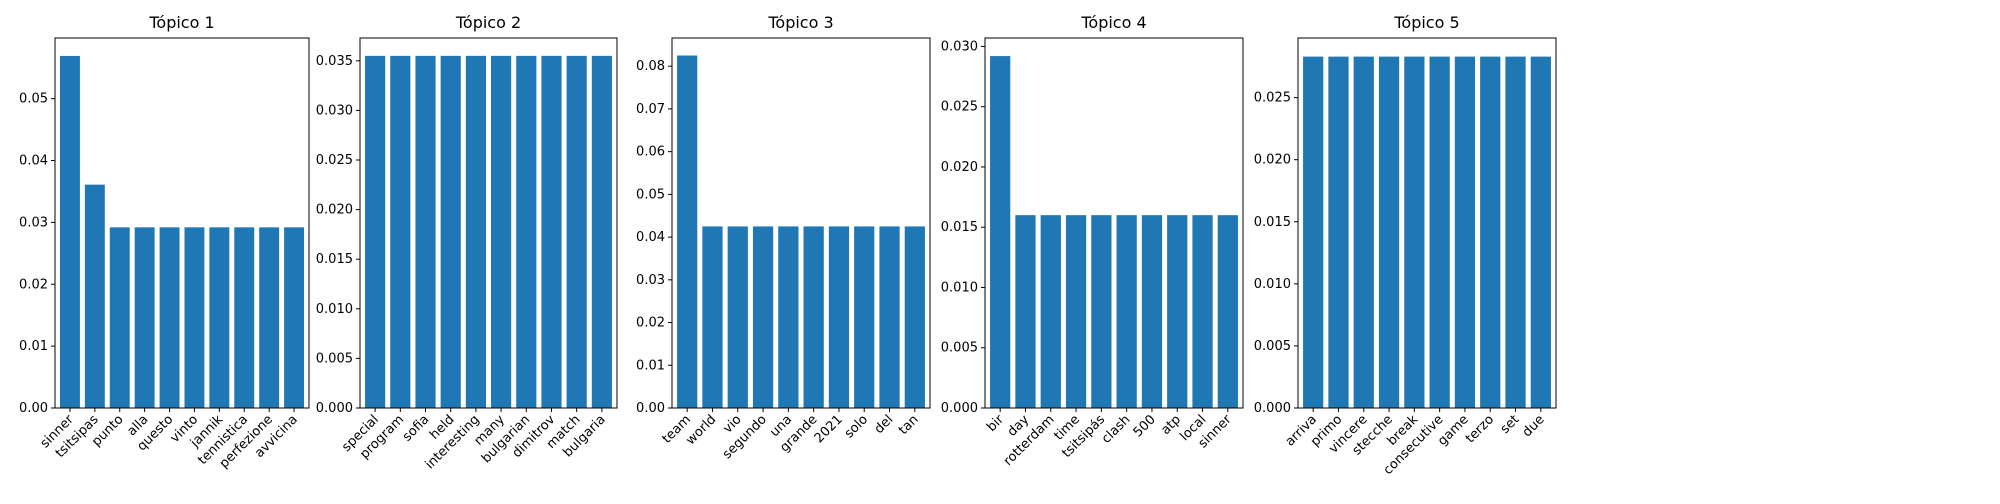  I want to click on chart-title: Tópico 3, so click(800, 22).